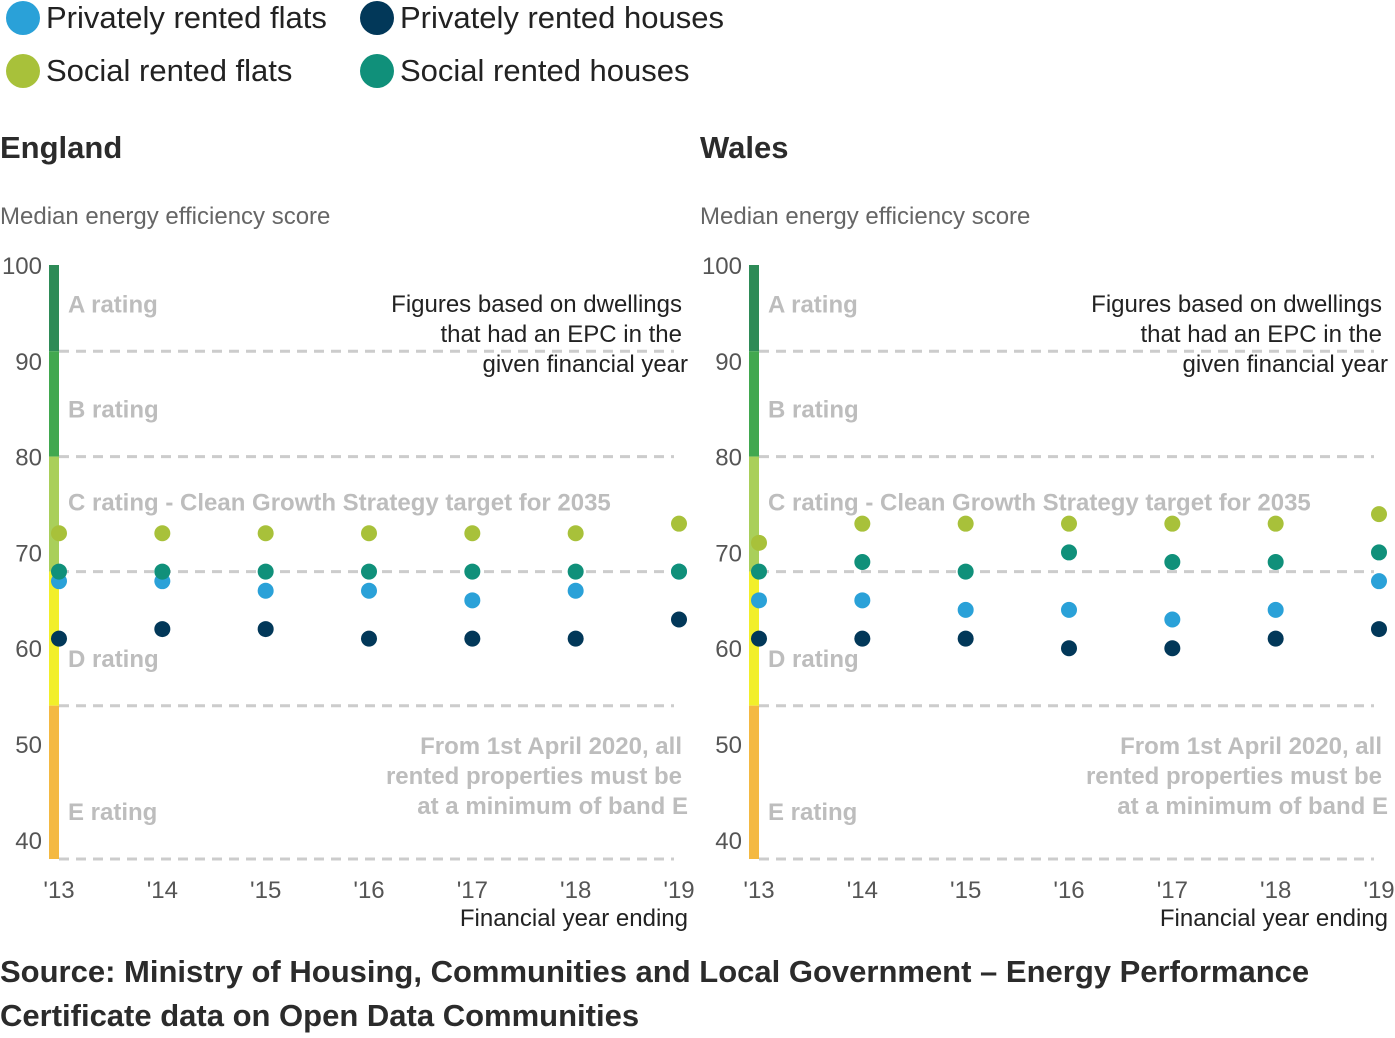  Describe the element at coordinates (744, 147) in the screenshot. I see `panel-title: Wales` at that location.